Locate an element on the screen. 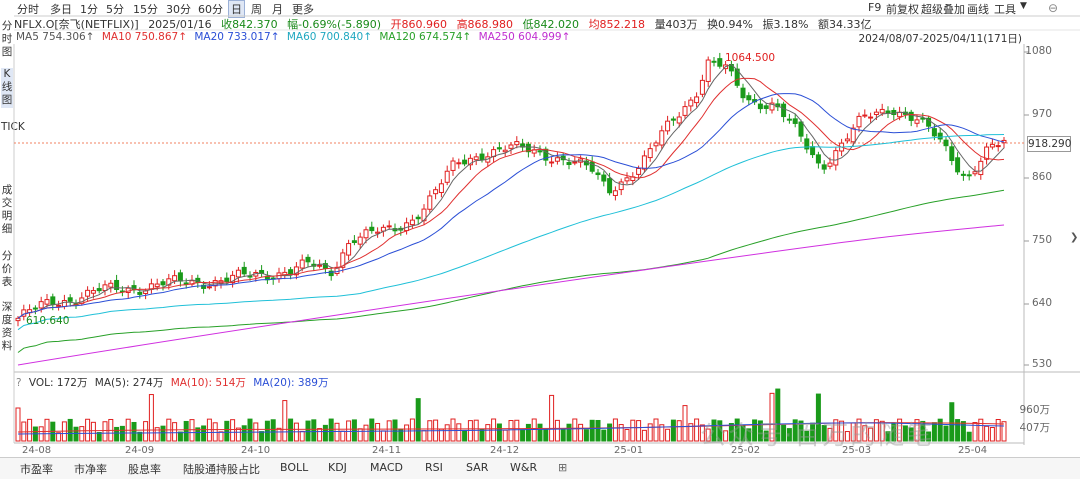  tf-15min: 15分 is located at coordinates (145, 9).